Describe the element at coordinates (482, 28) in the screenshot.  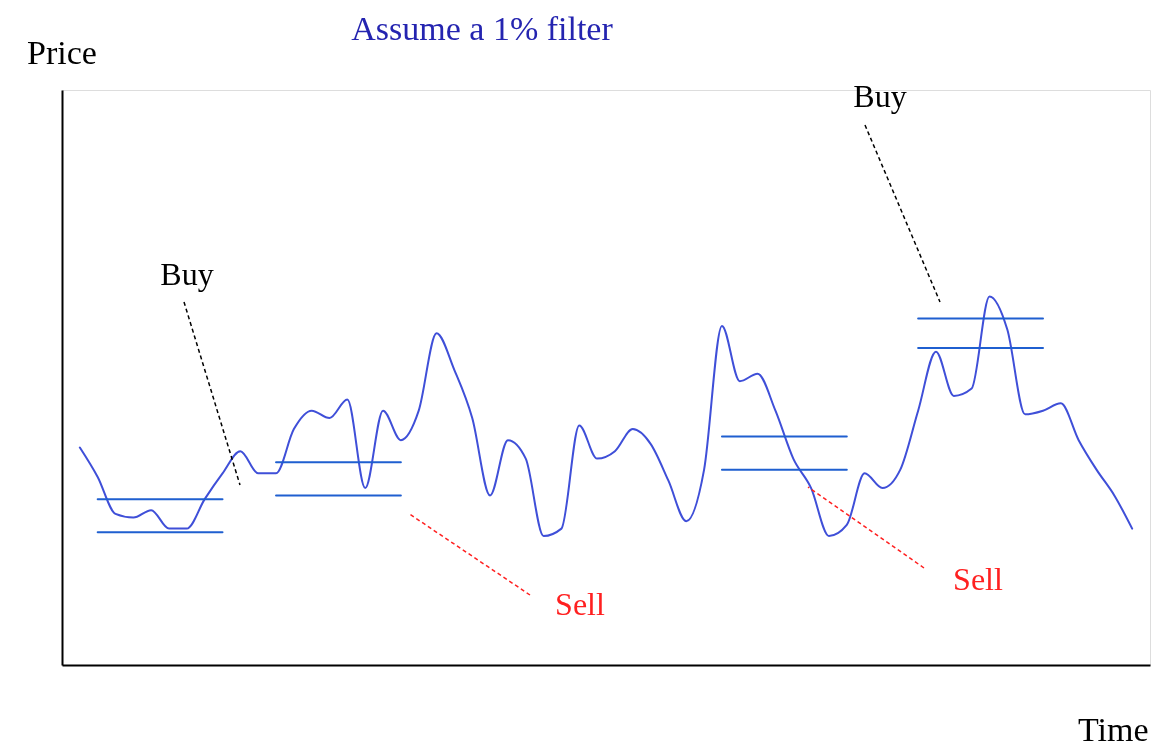
I see `chart-title: Assume a 1% filter` at that location.